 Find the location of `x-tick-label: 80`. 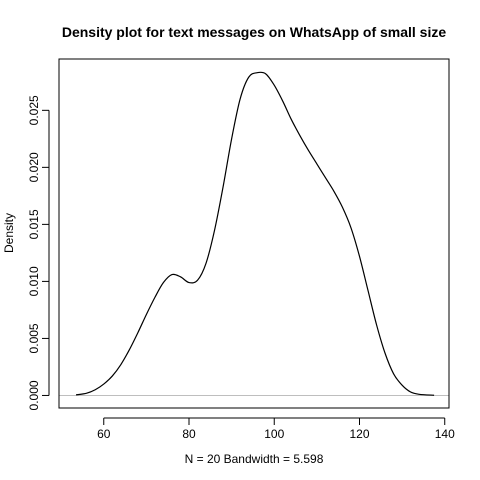

x-tick-label: 80 is located at coordinates (189, 434).